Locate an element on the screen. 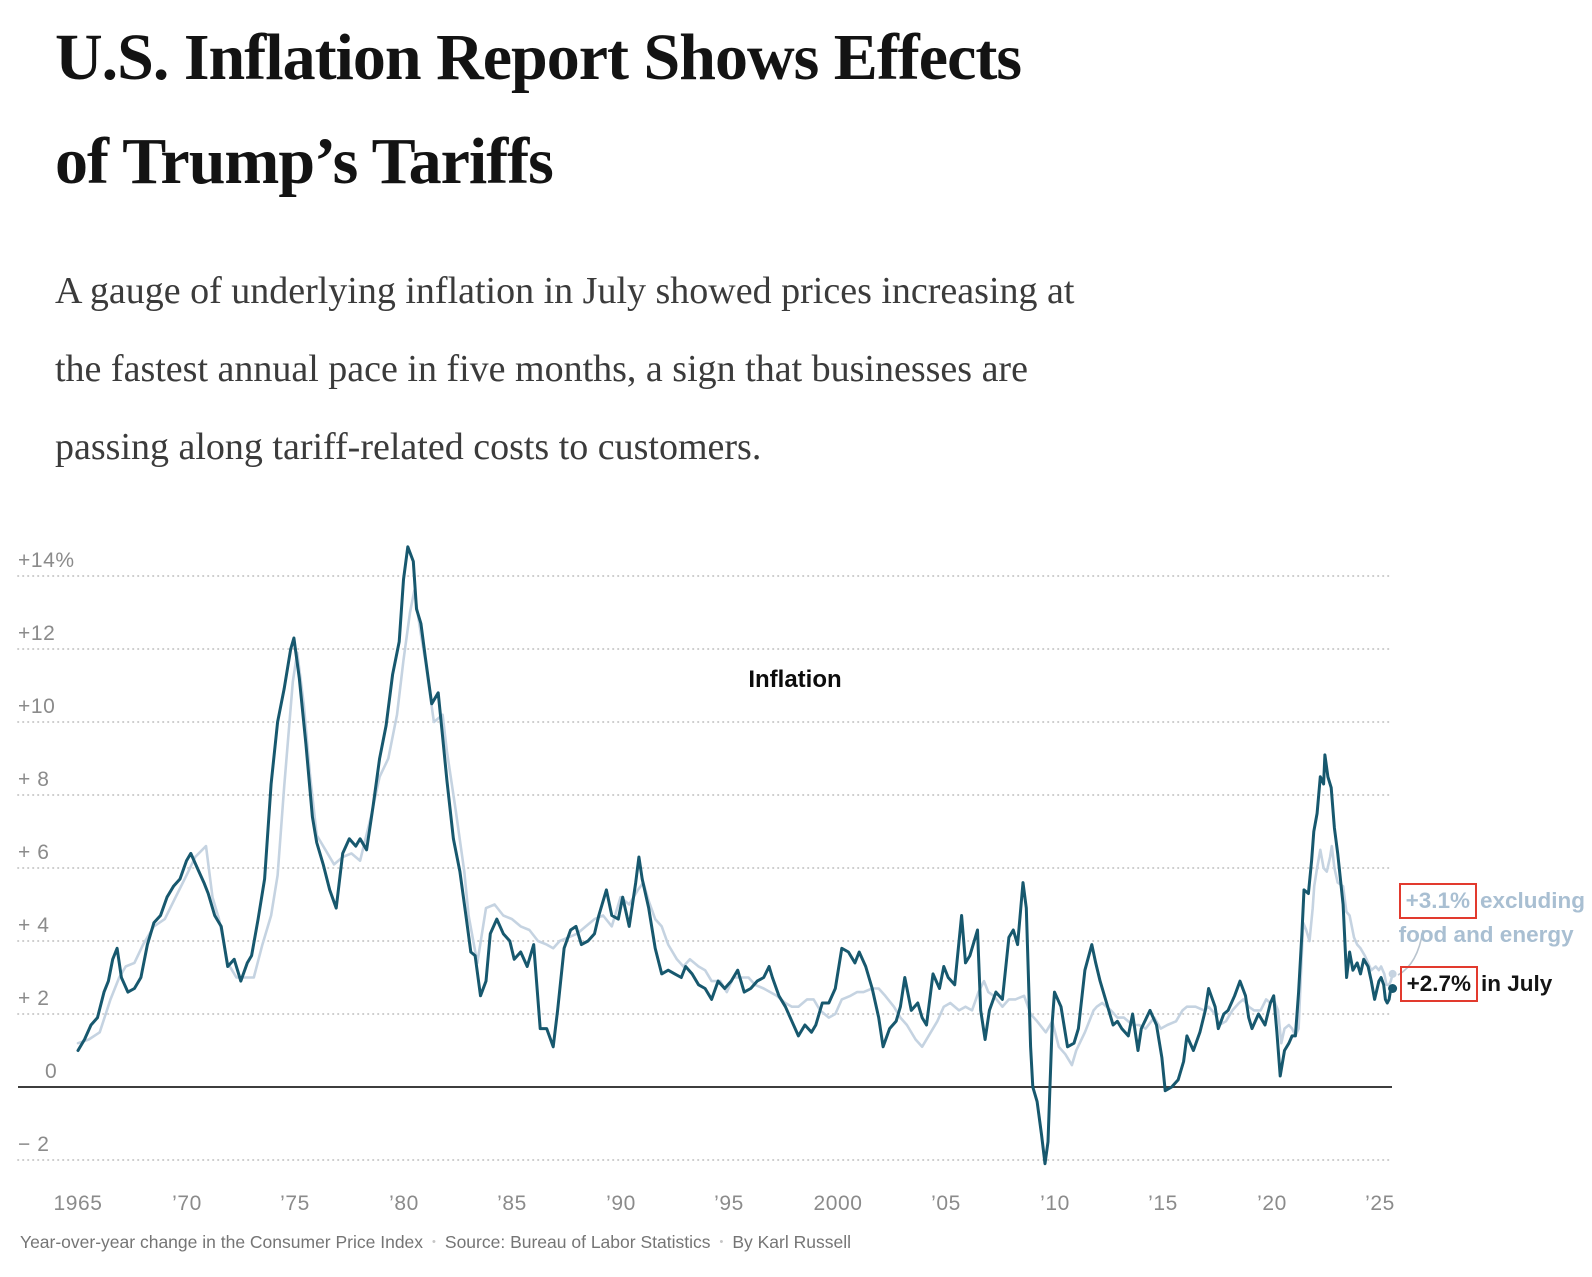 Image resolution: width=1592 pixels, height=1277 pixels. headline-label: in July is located at coordinates (1517, 984).